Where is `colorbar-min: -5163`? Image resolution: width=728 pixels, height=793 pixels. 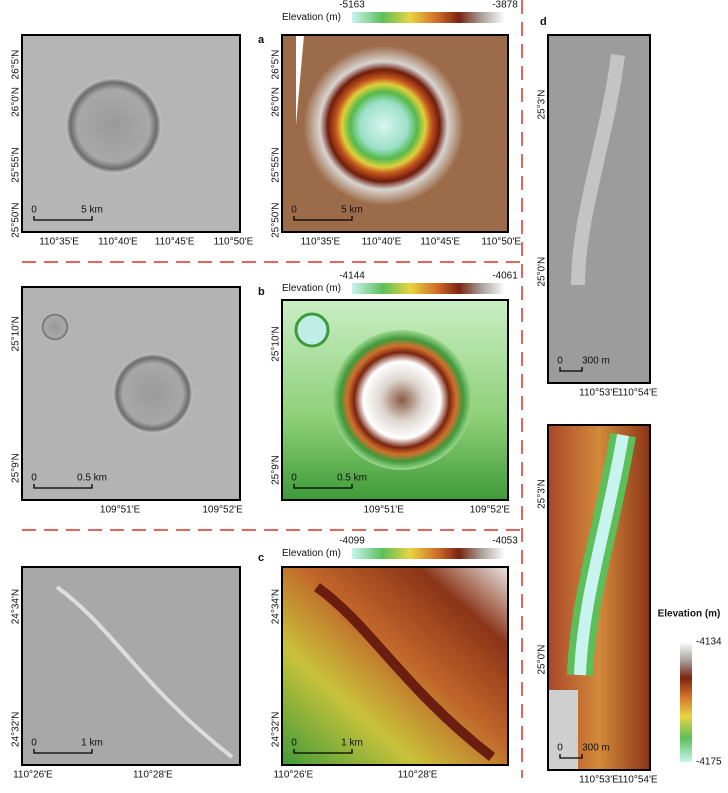 colorbar-min: -5163 is located at coordinates (352, 5).